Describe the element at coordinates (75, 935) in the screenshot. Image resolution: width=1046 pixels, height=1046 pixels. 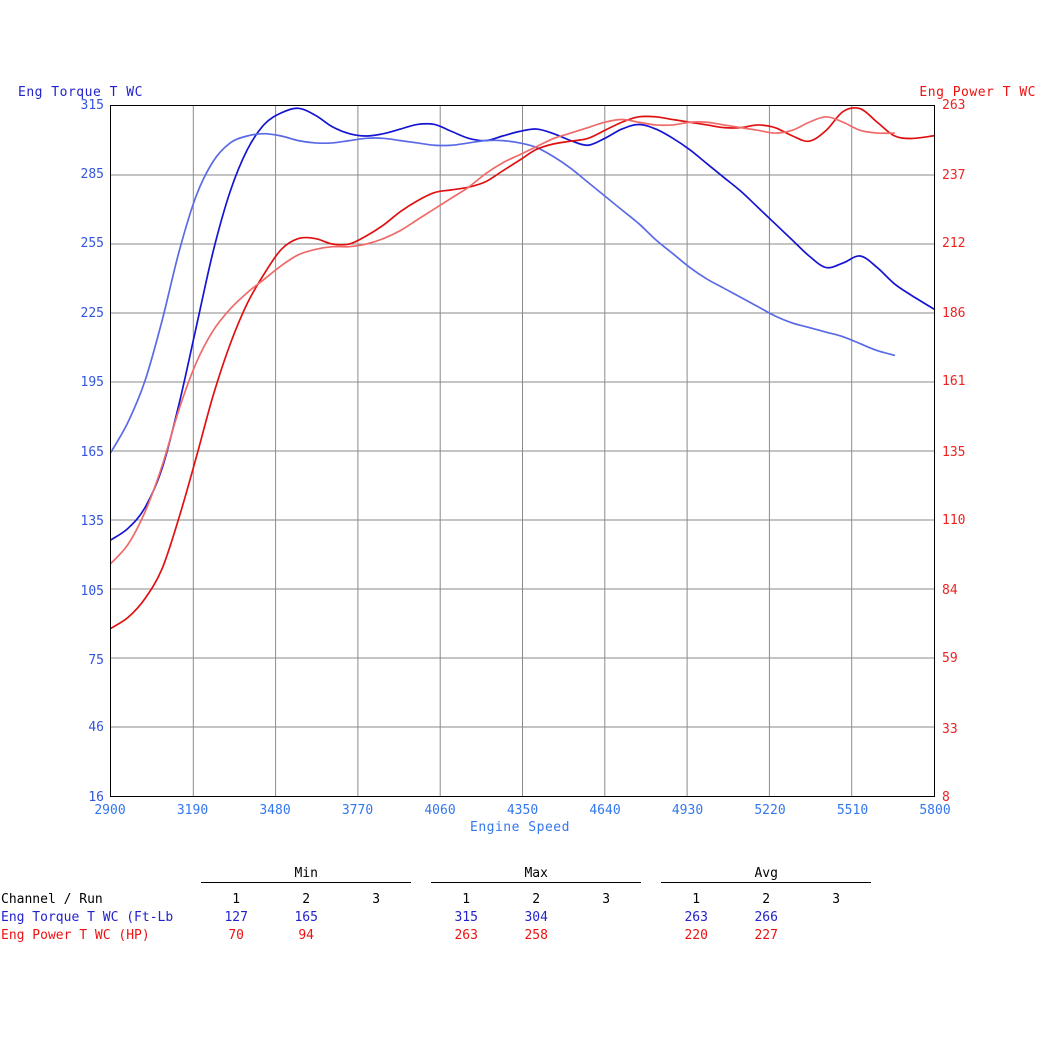
I see `row-label-1: Eng Power T WC (HP)` at that location.